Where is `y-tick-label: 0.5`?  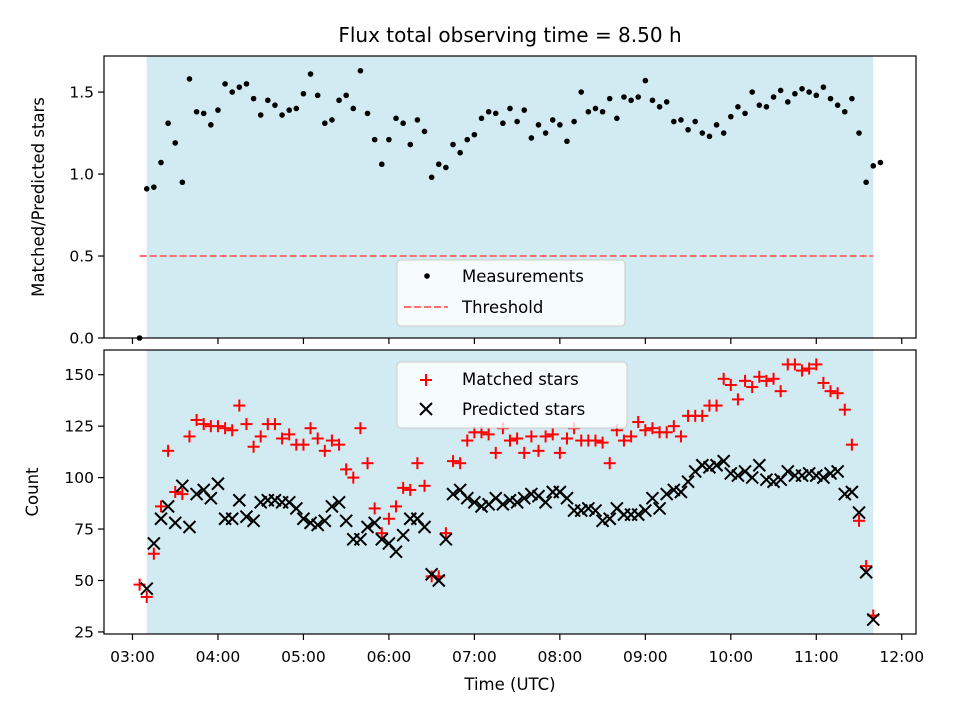 y-tick-label: 0.5 is located at coordinates (81, 257).